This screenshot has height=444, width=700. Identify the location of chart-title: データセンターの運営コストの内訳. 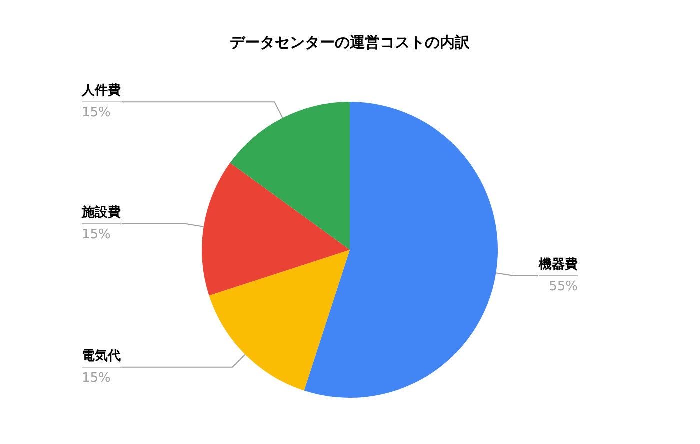
(350, 43).